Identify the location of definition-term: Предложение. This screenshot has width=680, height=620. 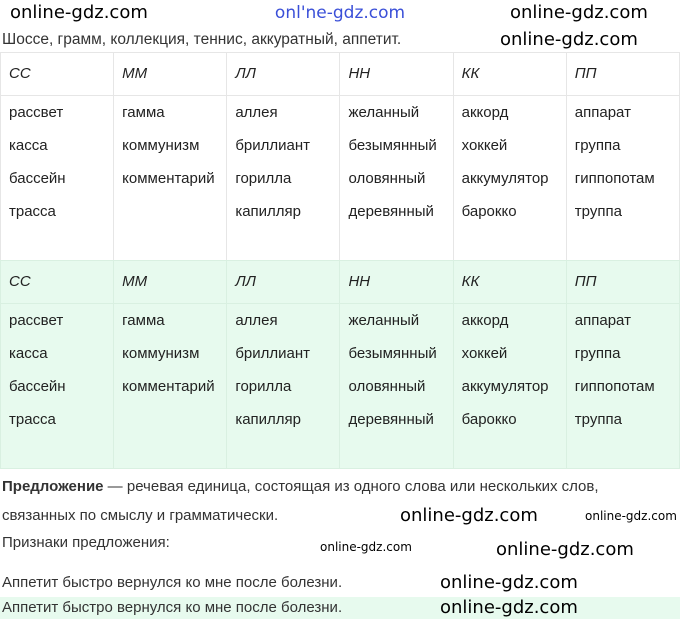
(53, 486).